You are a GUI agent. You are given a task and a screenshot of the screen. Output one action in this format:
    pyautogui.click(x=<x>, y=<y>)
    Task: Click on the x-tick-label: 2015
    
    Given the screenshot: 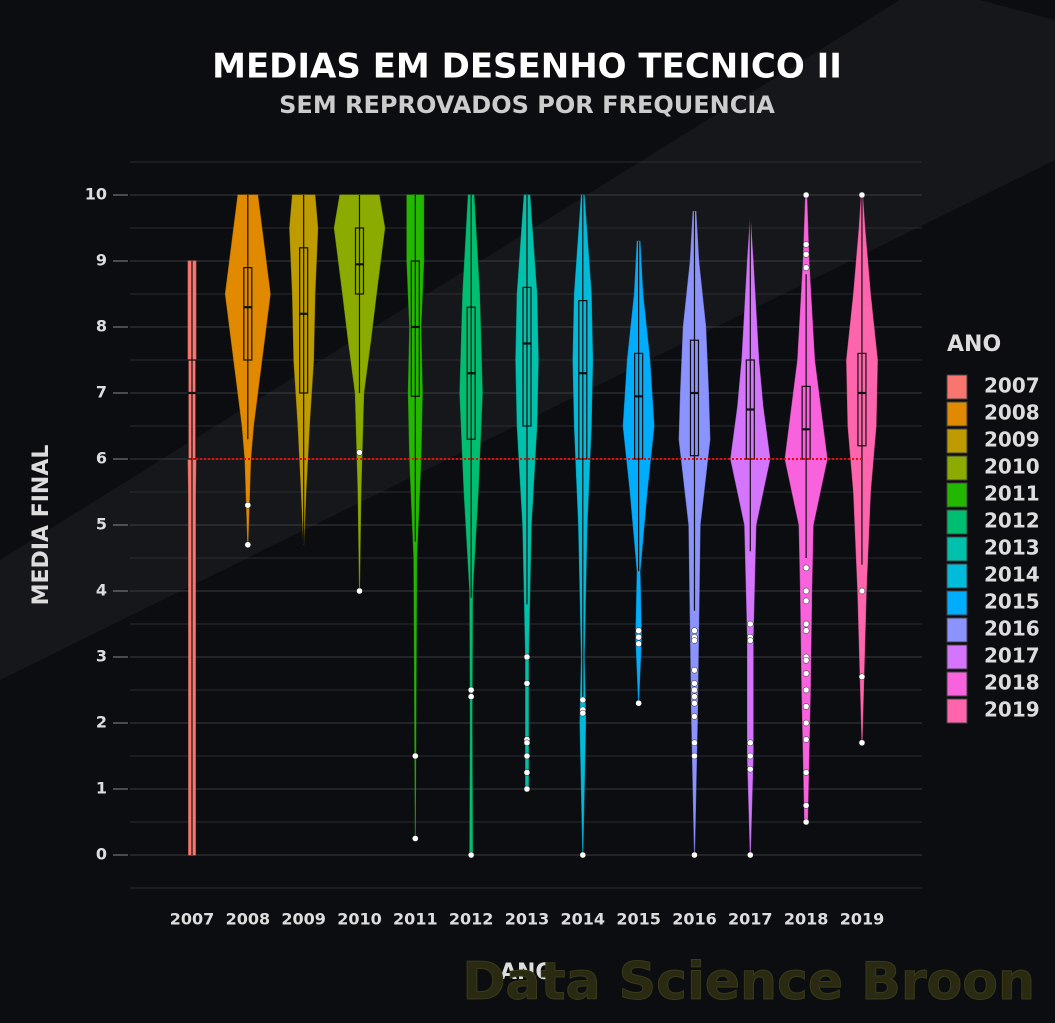 What is the action you would take?
    pyautogui.click(x=638, y=919)
    